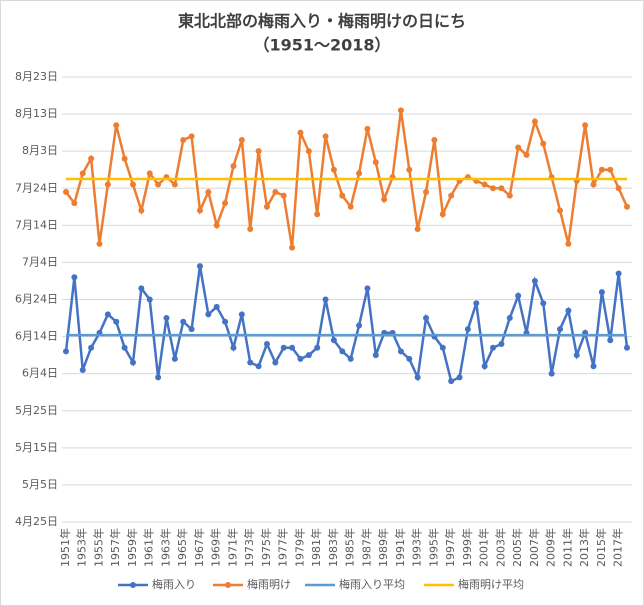 Image resolution: width=644 pixels, height=606 pixels. What do you see at coordinates (36, 299) in the screenshot?
I see `y-tick-label: 6月24日` at bounding box center [36, 299].